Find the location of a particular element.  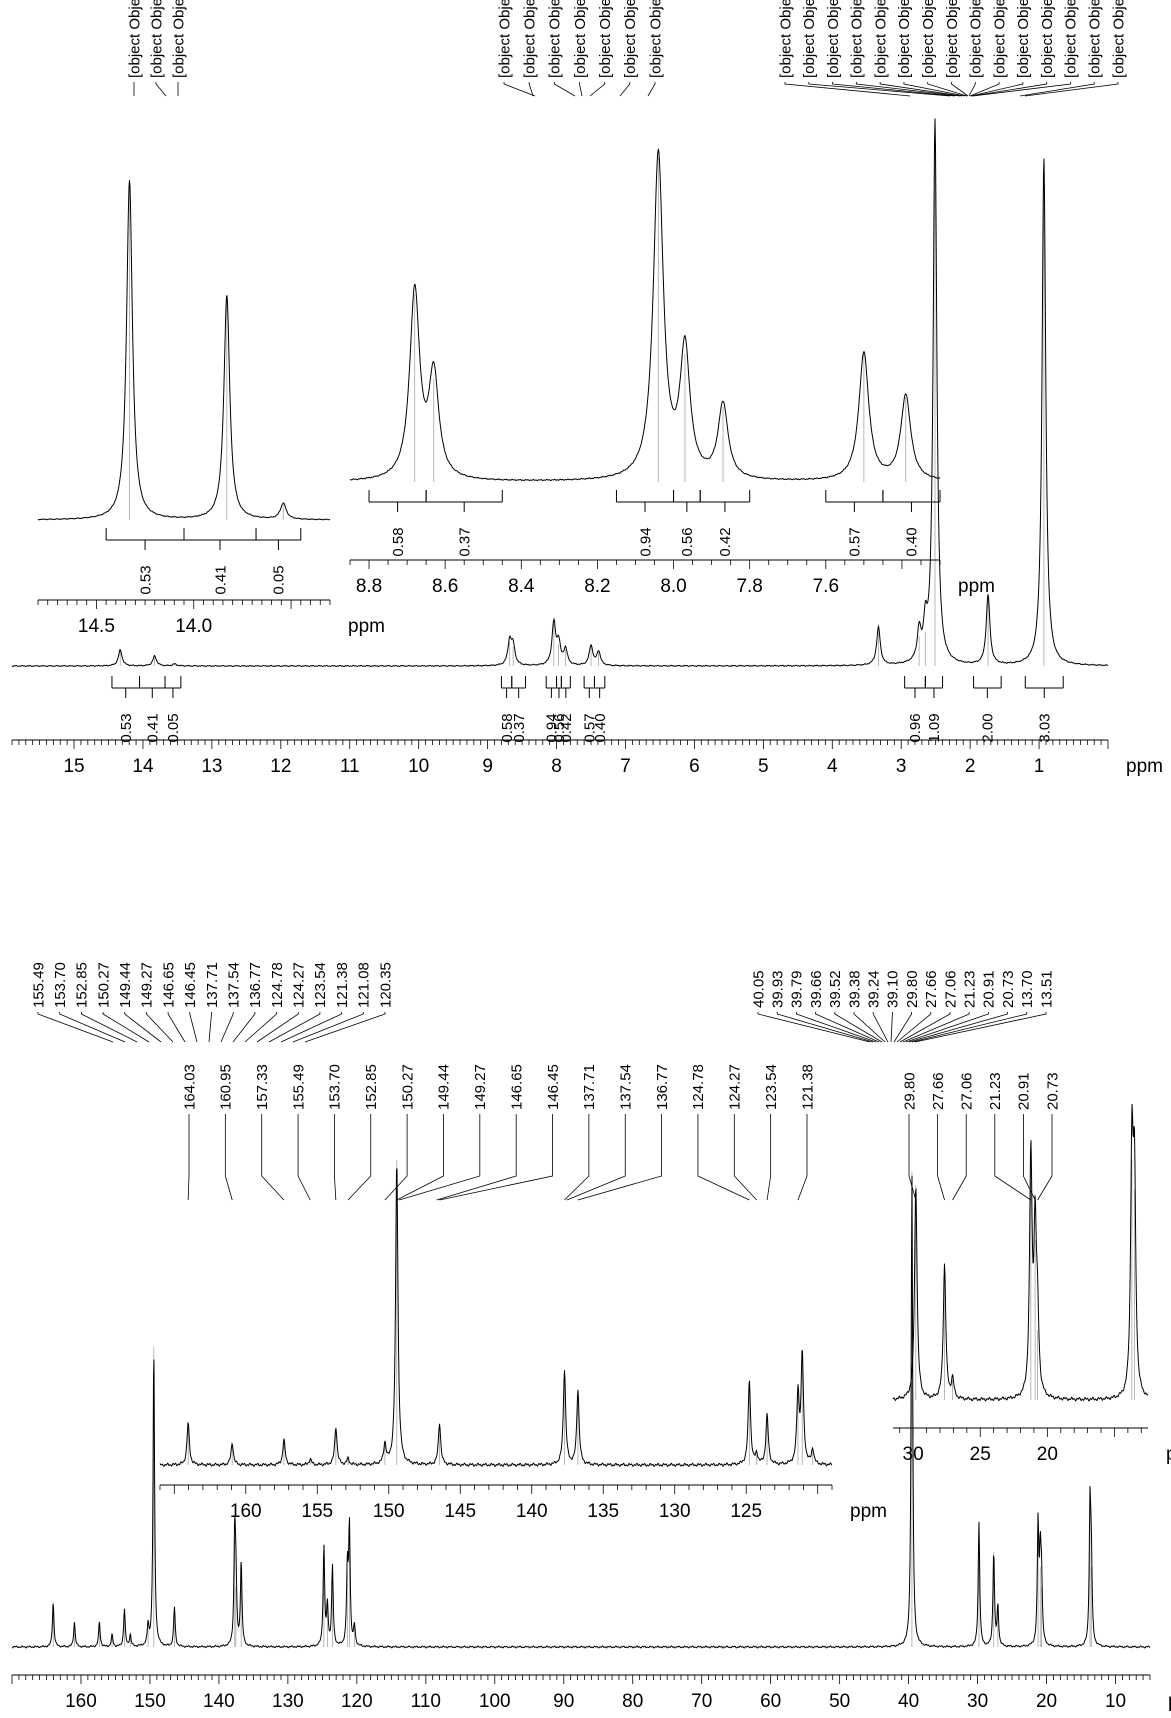

tick-label: 15 is located at coordinates (73, 766).